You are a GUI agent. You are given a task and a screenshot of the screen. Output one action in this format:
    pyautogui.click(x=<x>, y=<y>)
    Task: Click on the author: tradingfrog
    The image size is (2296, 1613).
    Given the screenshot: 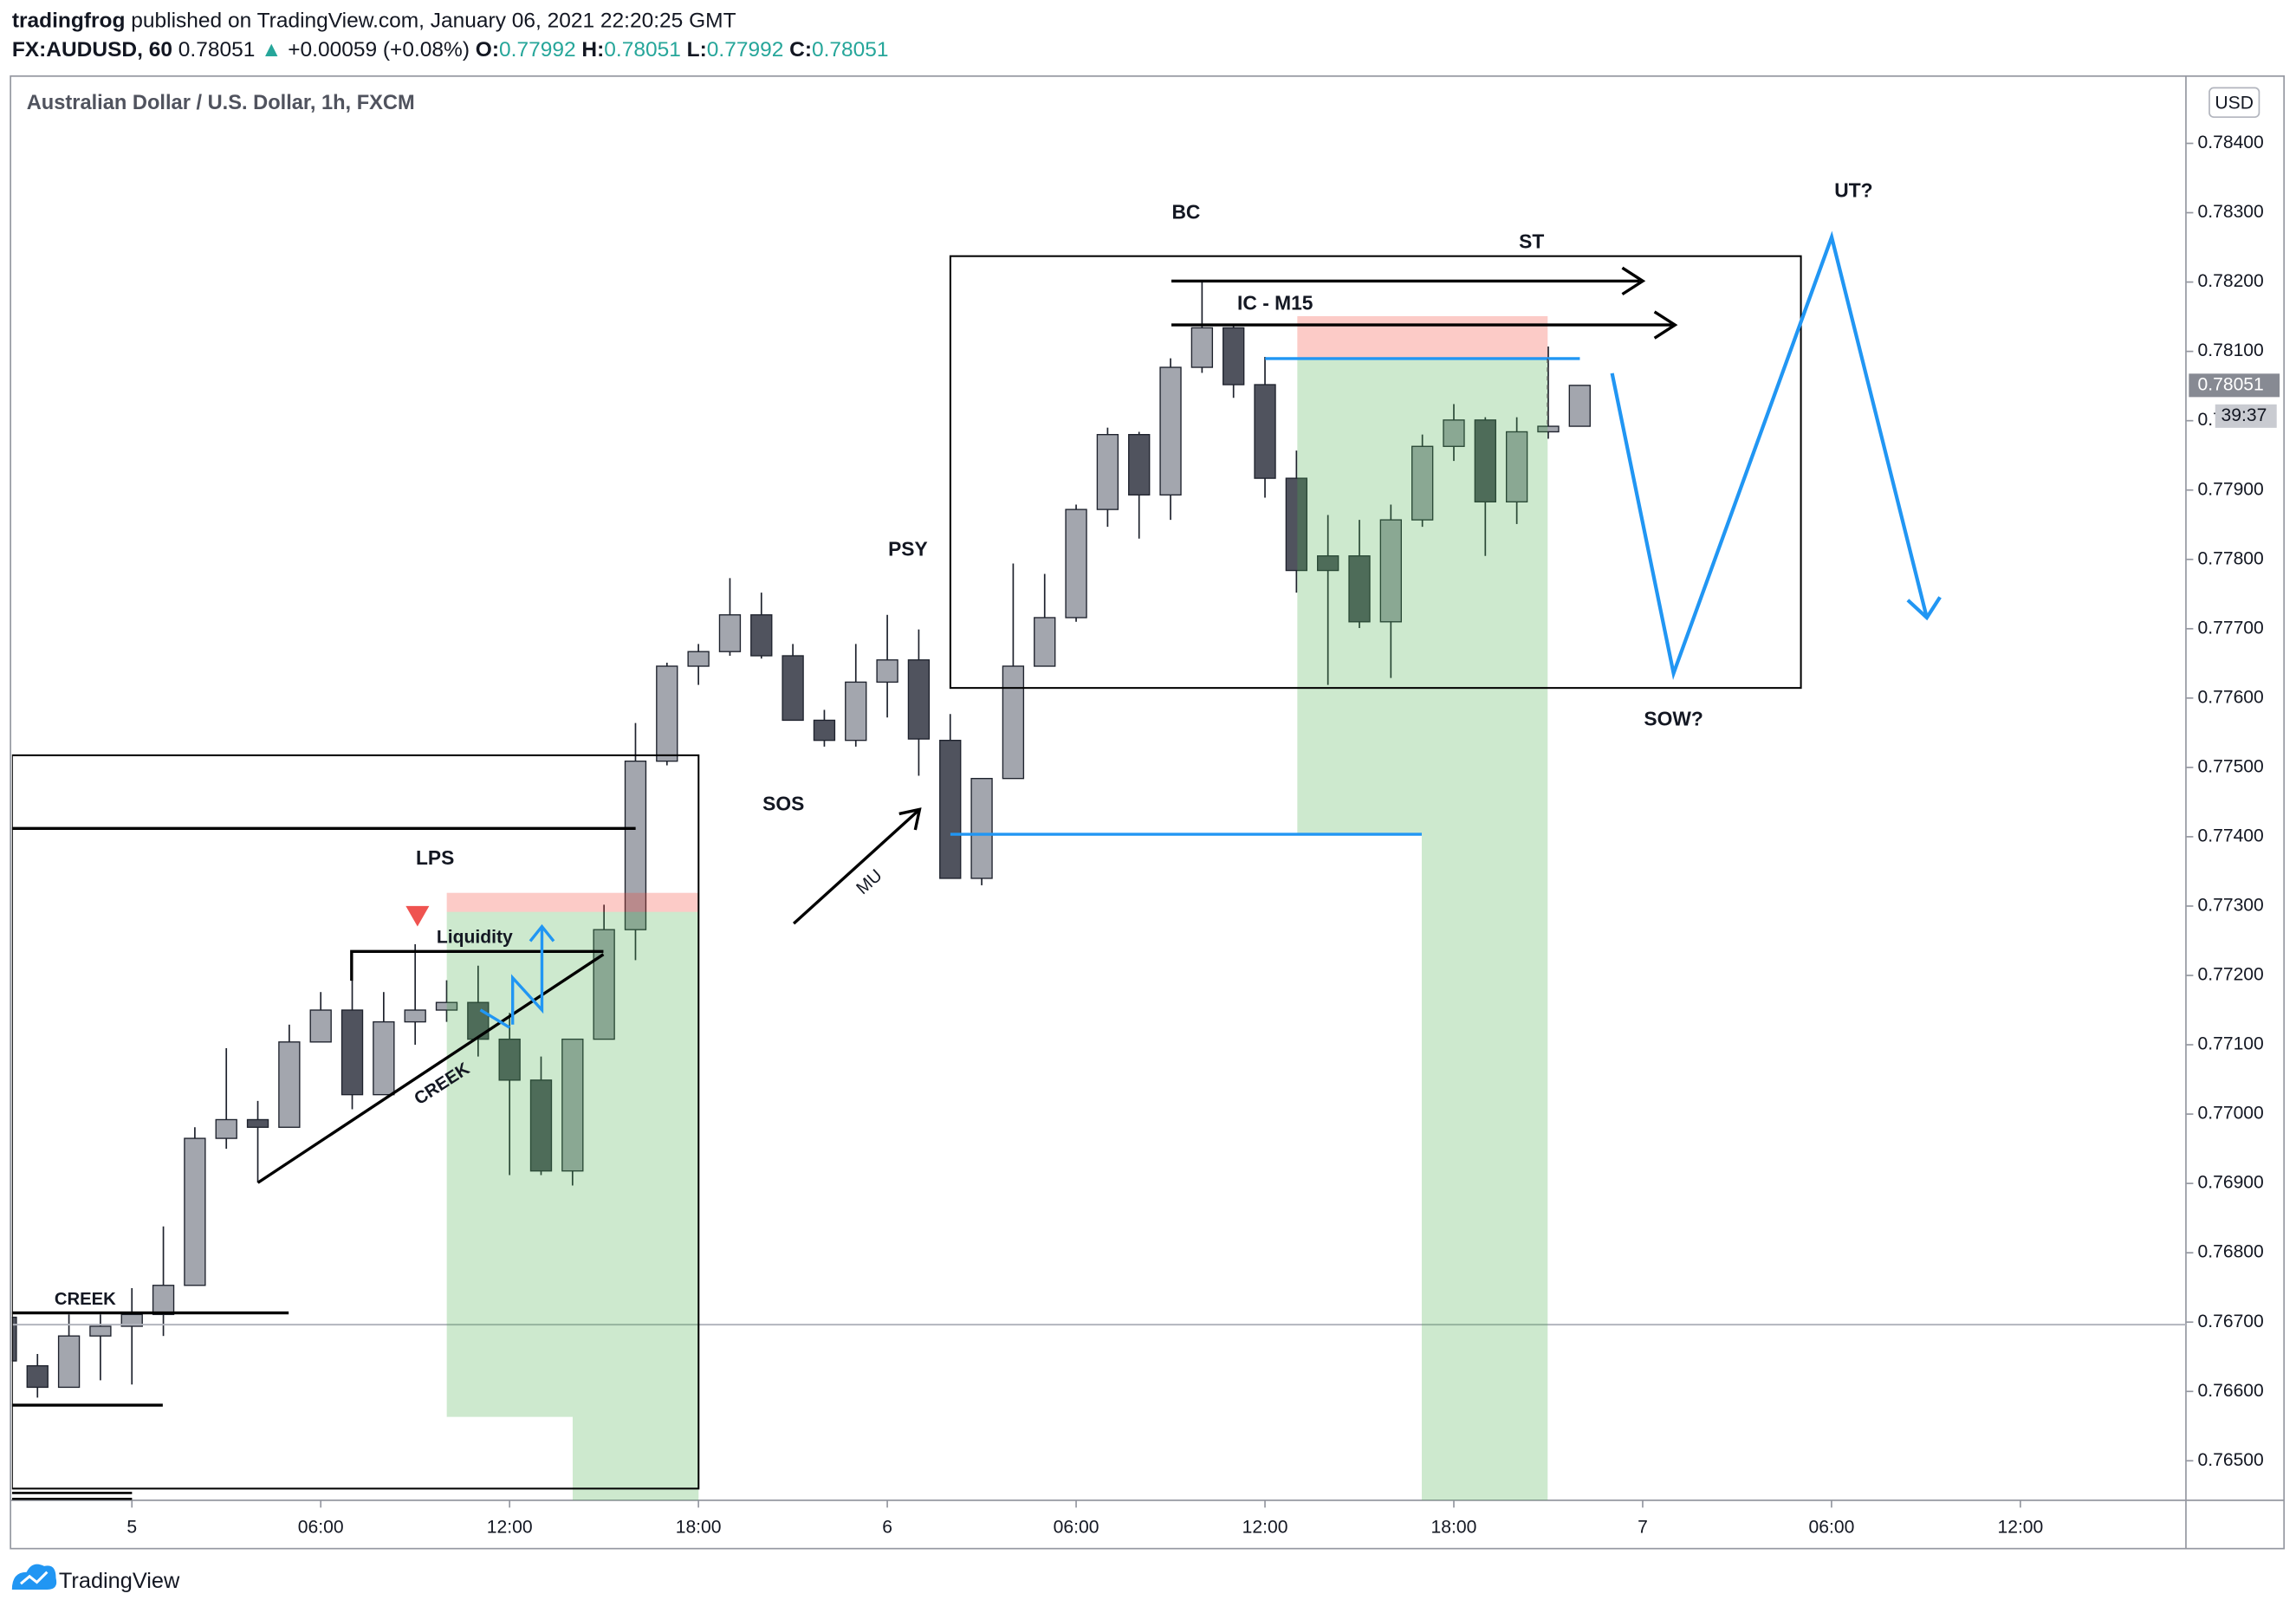 What is the action you would take?
    pyautogui.click(x=69, y=21)
    